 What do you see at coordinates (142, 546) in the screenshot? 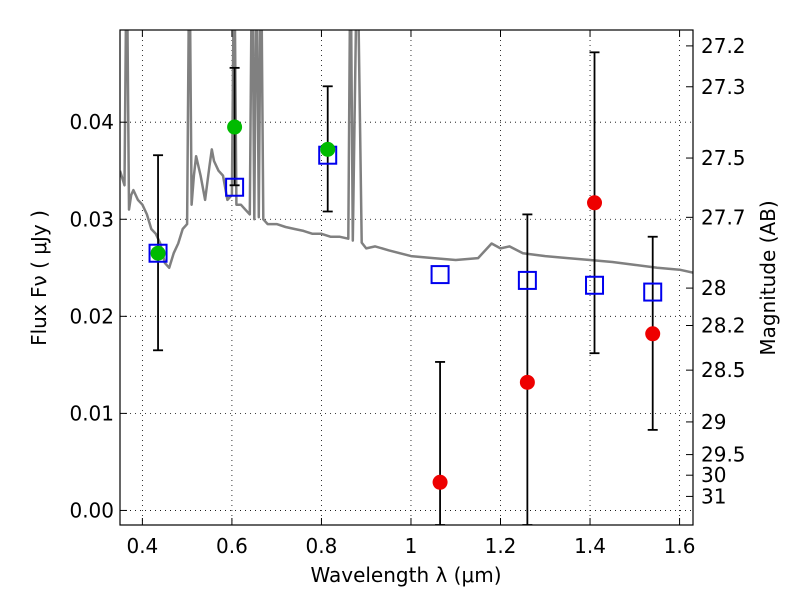
I see `x-tick-label: 0.4` at bounding box center [142, 546].